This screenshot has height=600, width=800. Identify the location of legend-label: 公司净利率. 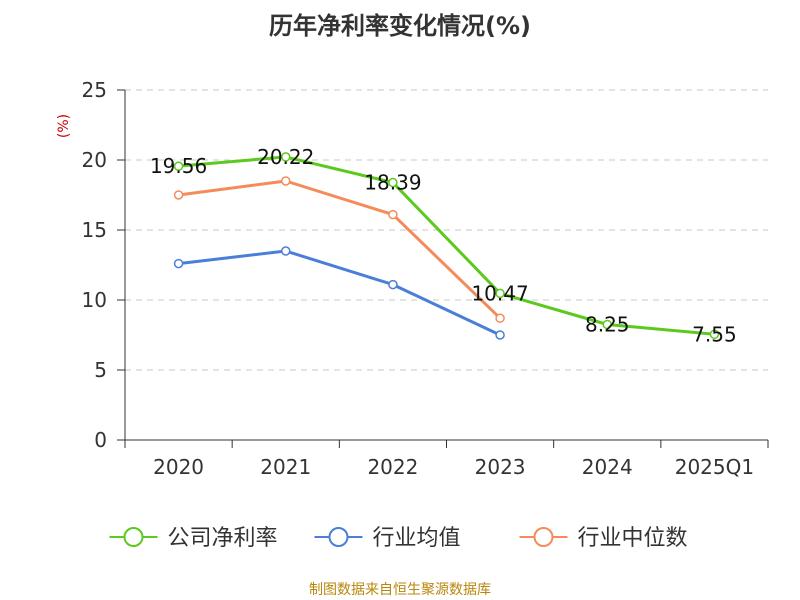
(223, 538).